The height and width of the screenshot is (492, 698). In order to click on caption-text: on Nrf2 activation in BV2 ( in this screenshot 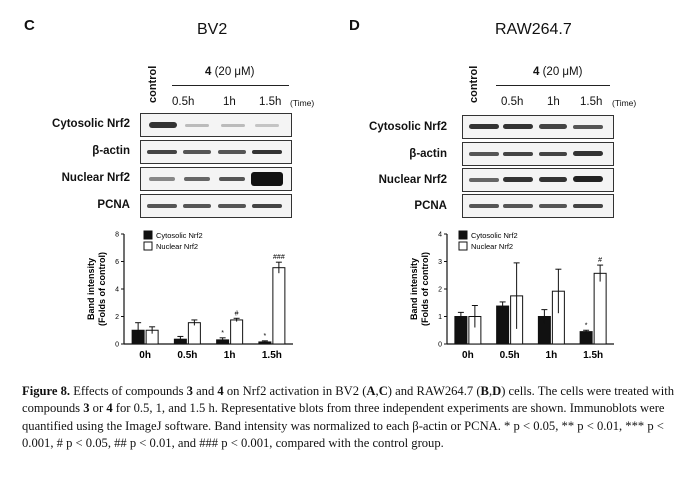, I will do `click(295, 391)`.